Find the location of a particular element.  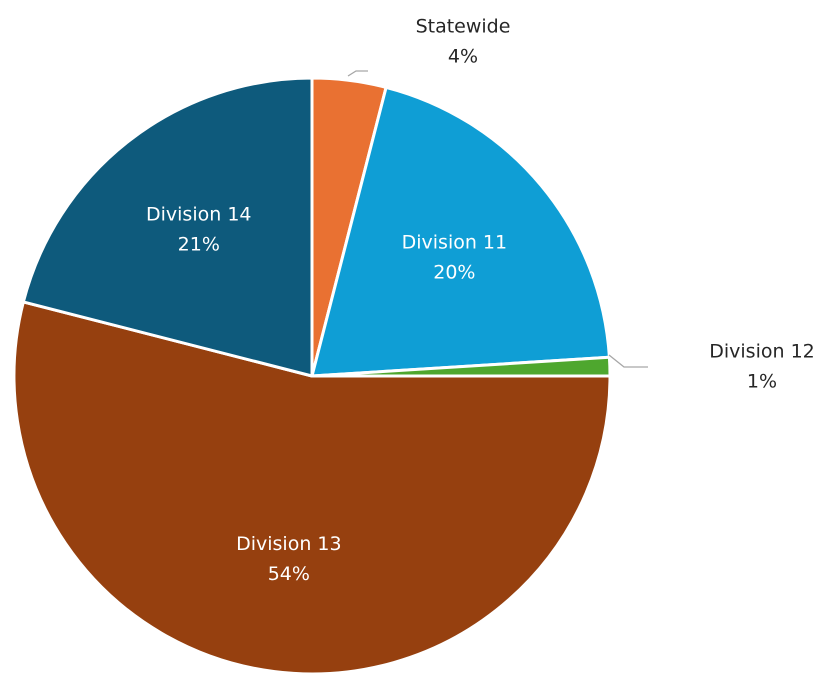

slice-label-division-11: Division 11 is located at coordinates (455, 243).